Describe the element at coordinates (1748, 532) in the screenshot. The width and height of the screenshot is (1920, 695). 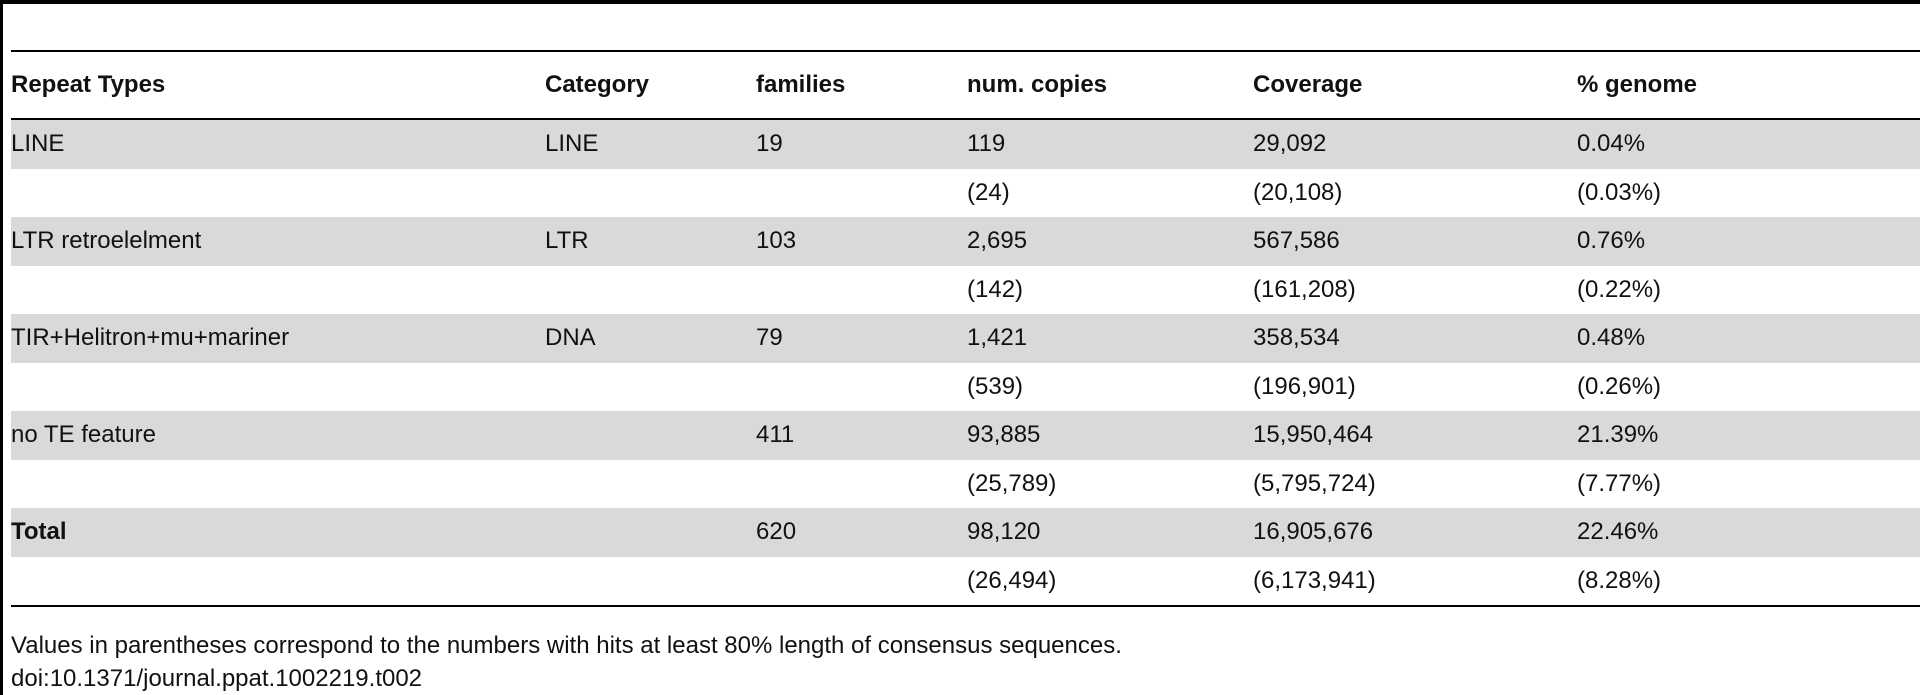
I see `cell-percent-genome: 22.46%` at that location.